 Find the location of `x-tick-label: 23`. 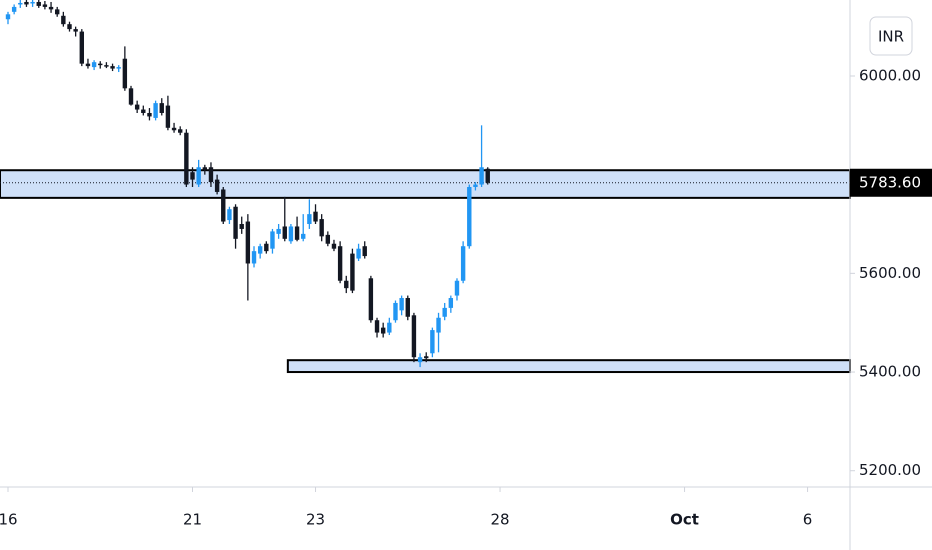

x-tick-label: 23 is located at coordinates (315, 520).